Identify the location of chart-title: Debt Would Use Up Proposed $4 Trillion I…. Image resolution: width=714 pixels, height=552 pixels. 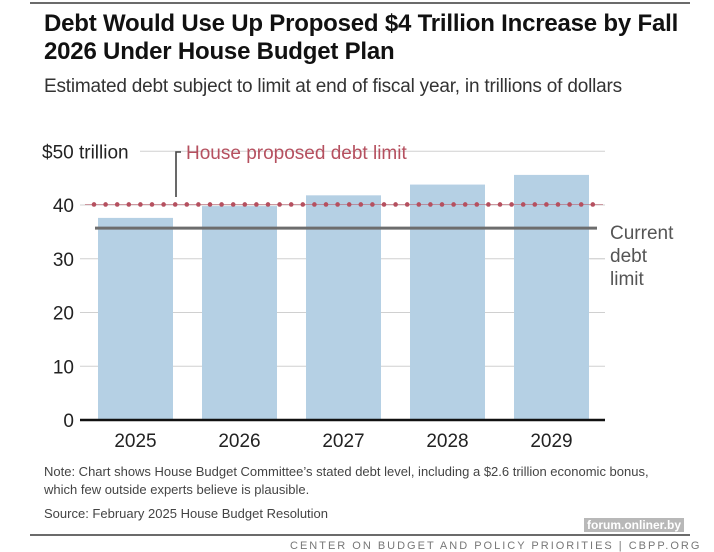
(361, 37).